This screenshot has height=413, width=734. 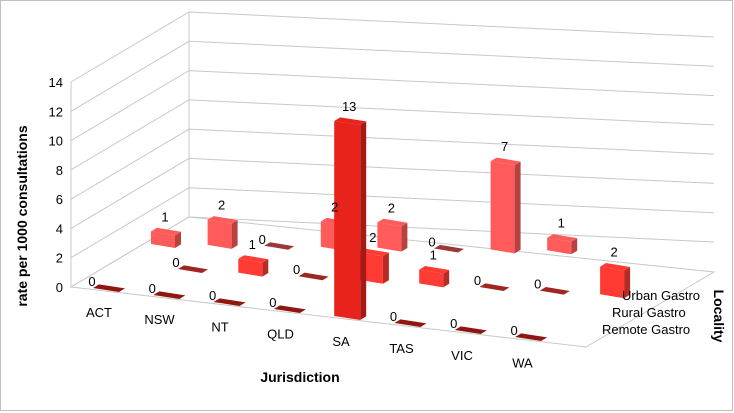 I want to click on bar-side-remote-gastro-sa, so click(x=363, y=221).